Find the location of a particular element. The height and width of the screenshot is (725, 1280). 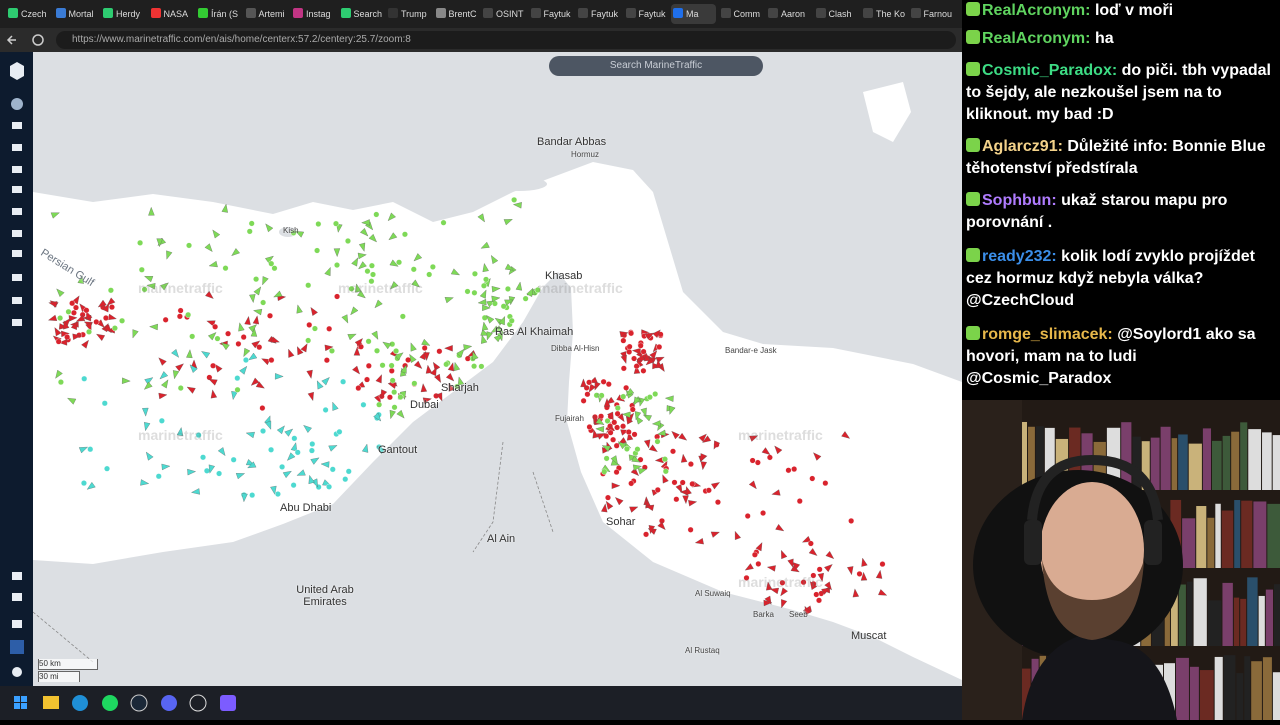

browser-tab: Ma is located at coordinates (693, 14).